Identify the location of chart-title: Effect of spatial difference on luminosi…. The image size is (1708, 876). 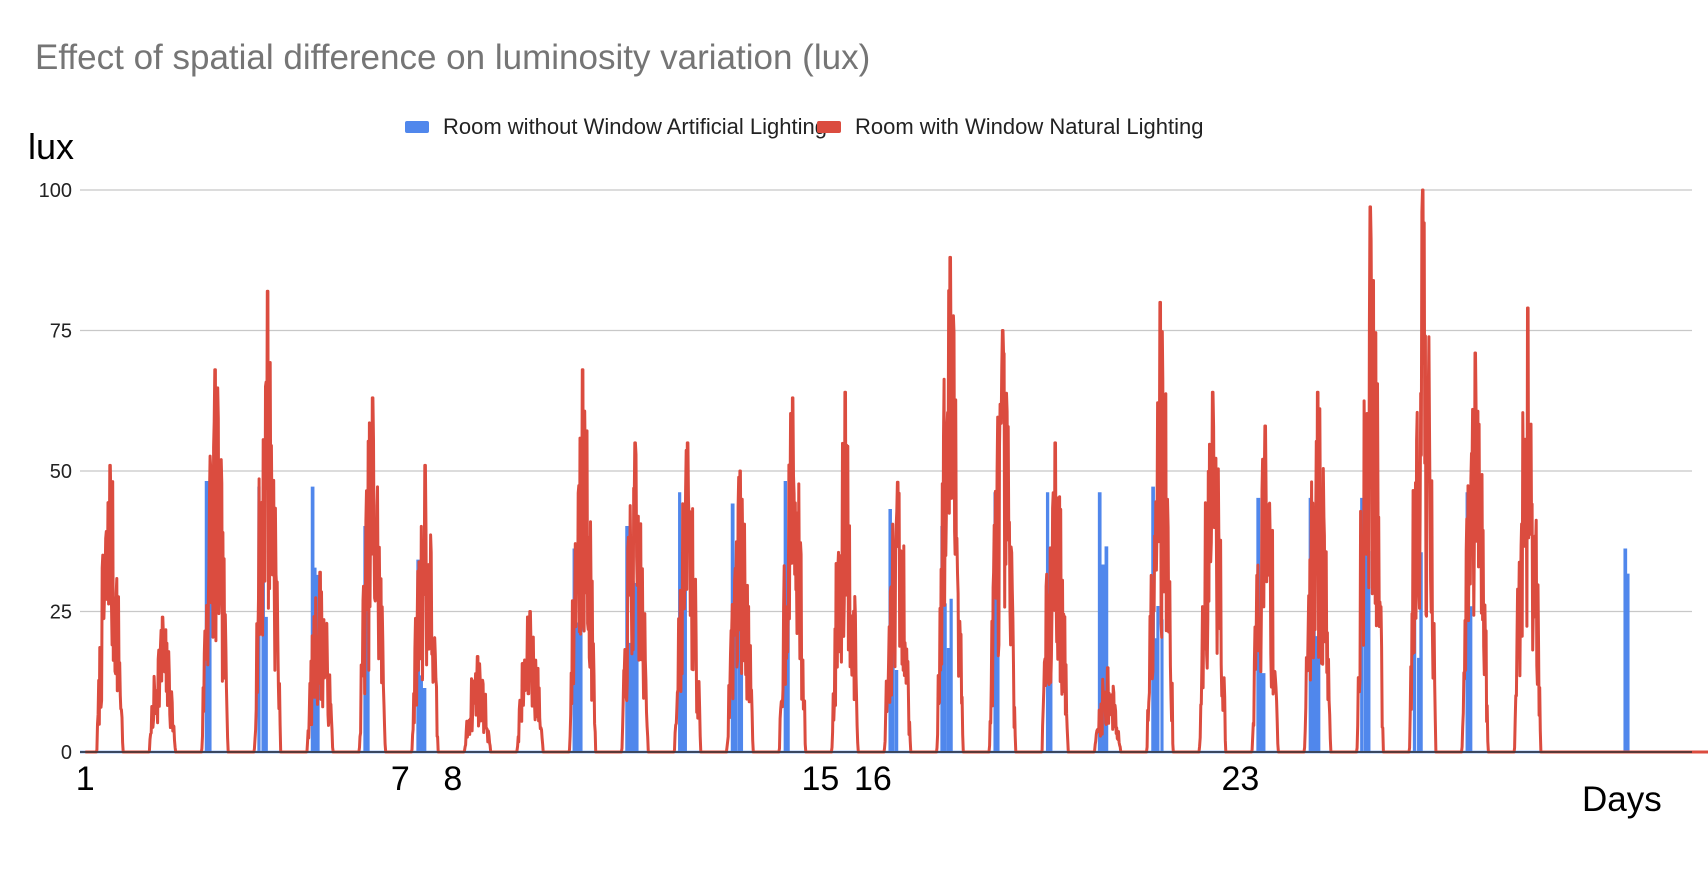
(453, 57).